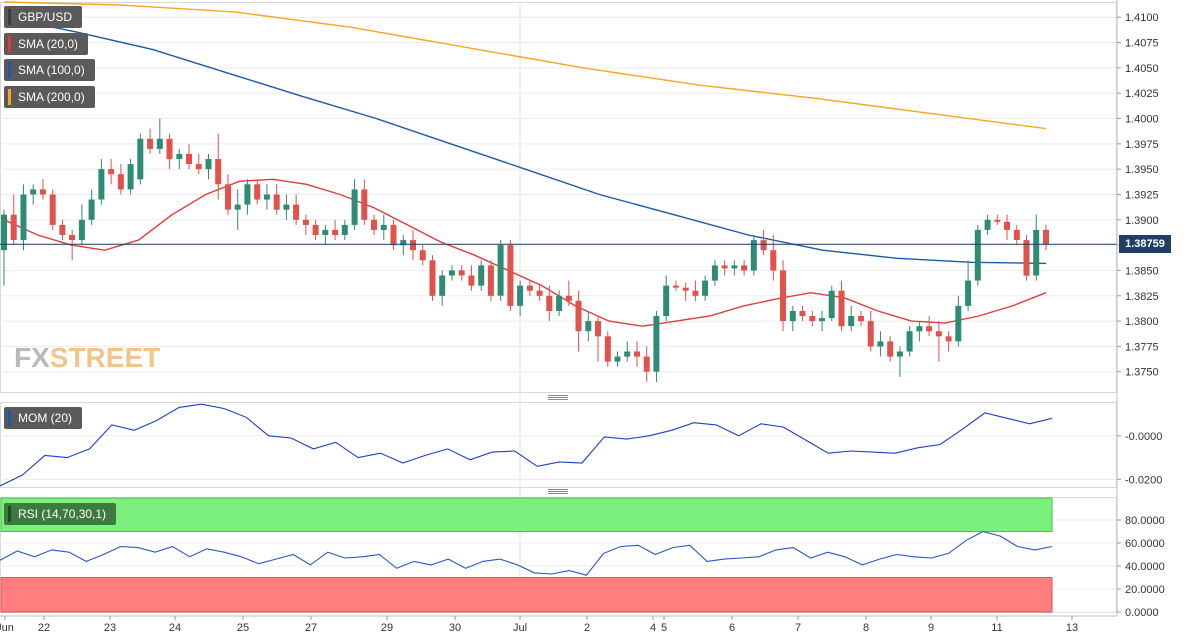 The width and height of the screenshot is (1189, 643). What do you see at coordinates (44, 628) in the screenshot?
I see `x-tick-label-1: 22` at bounding box center [44, 628].